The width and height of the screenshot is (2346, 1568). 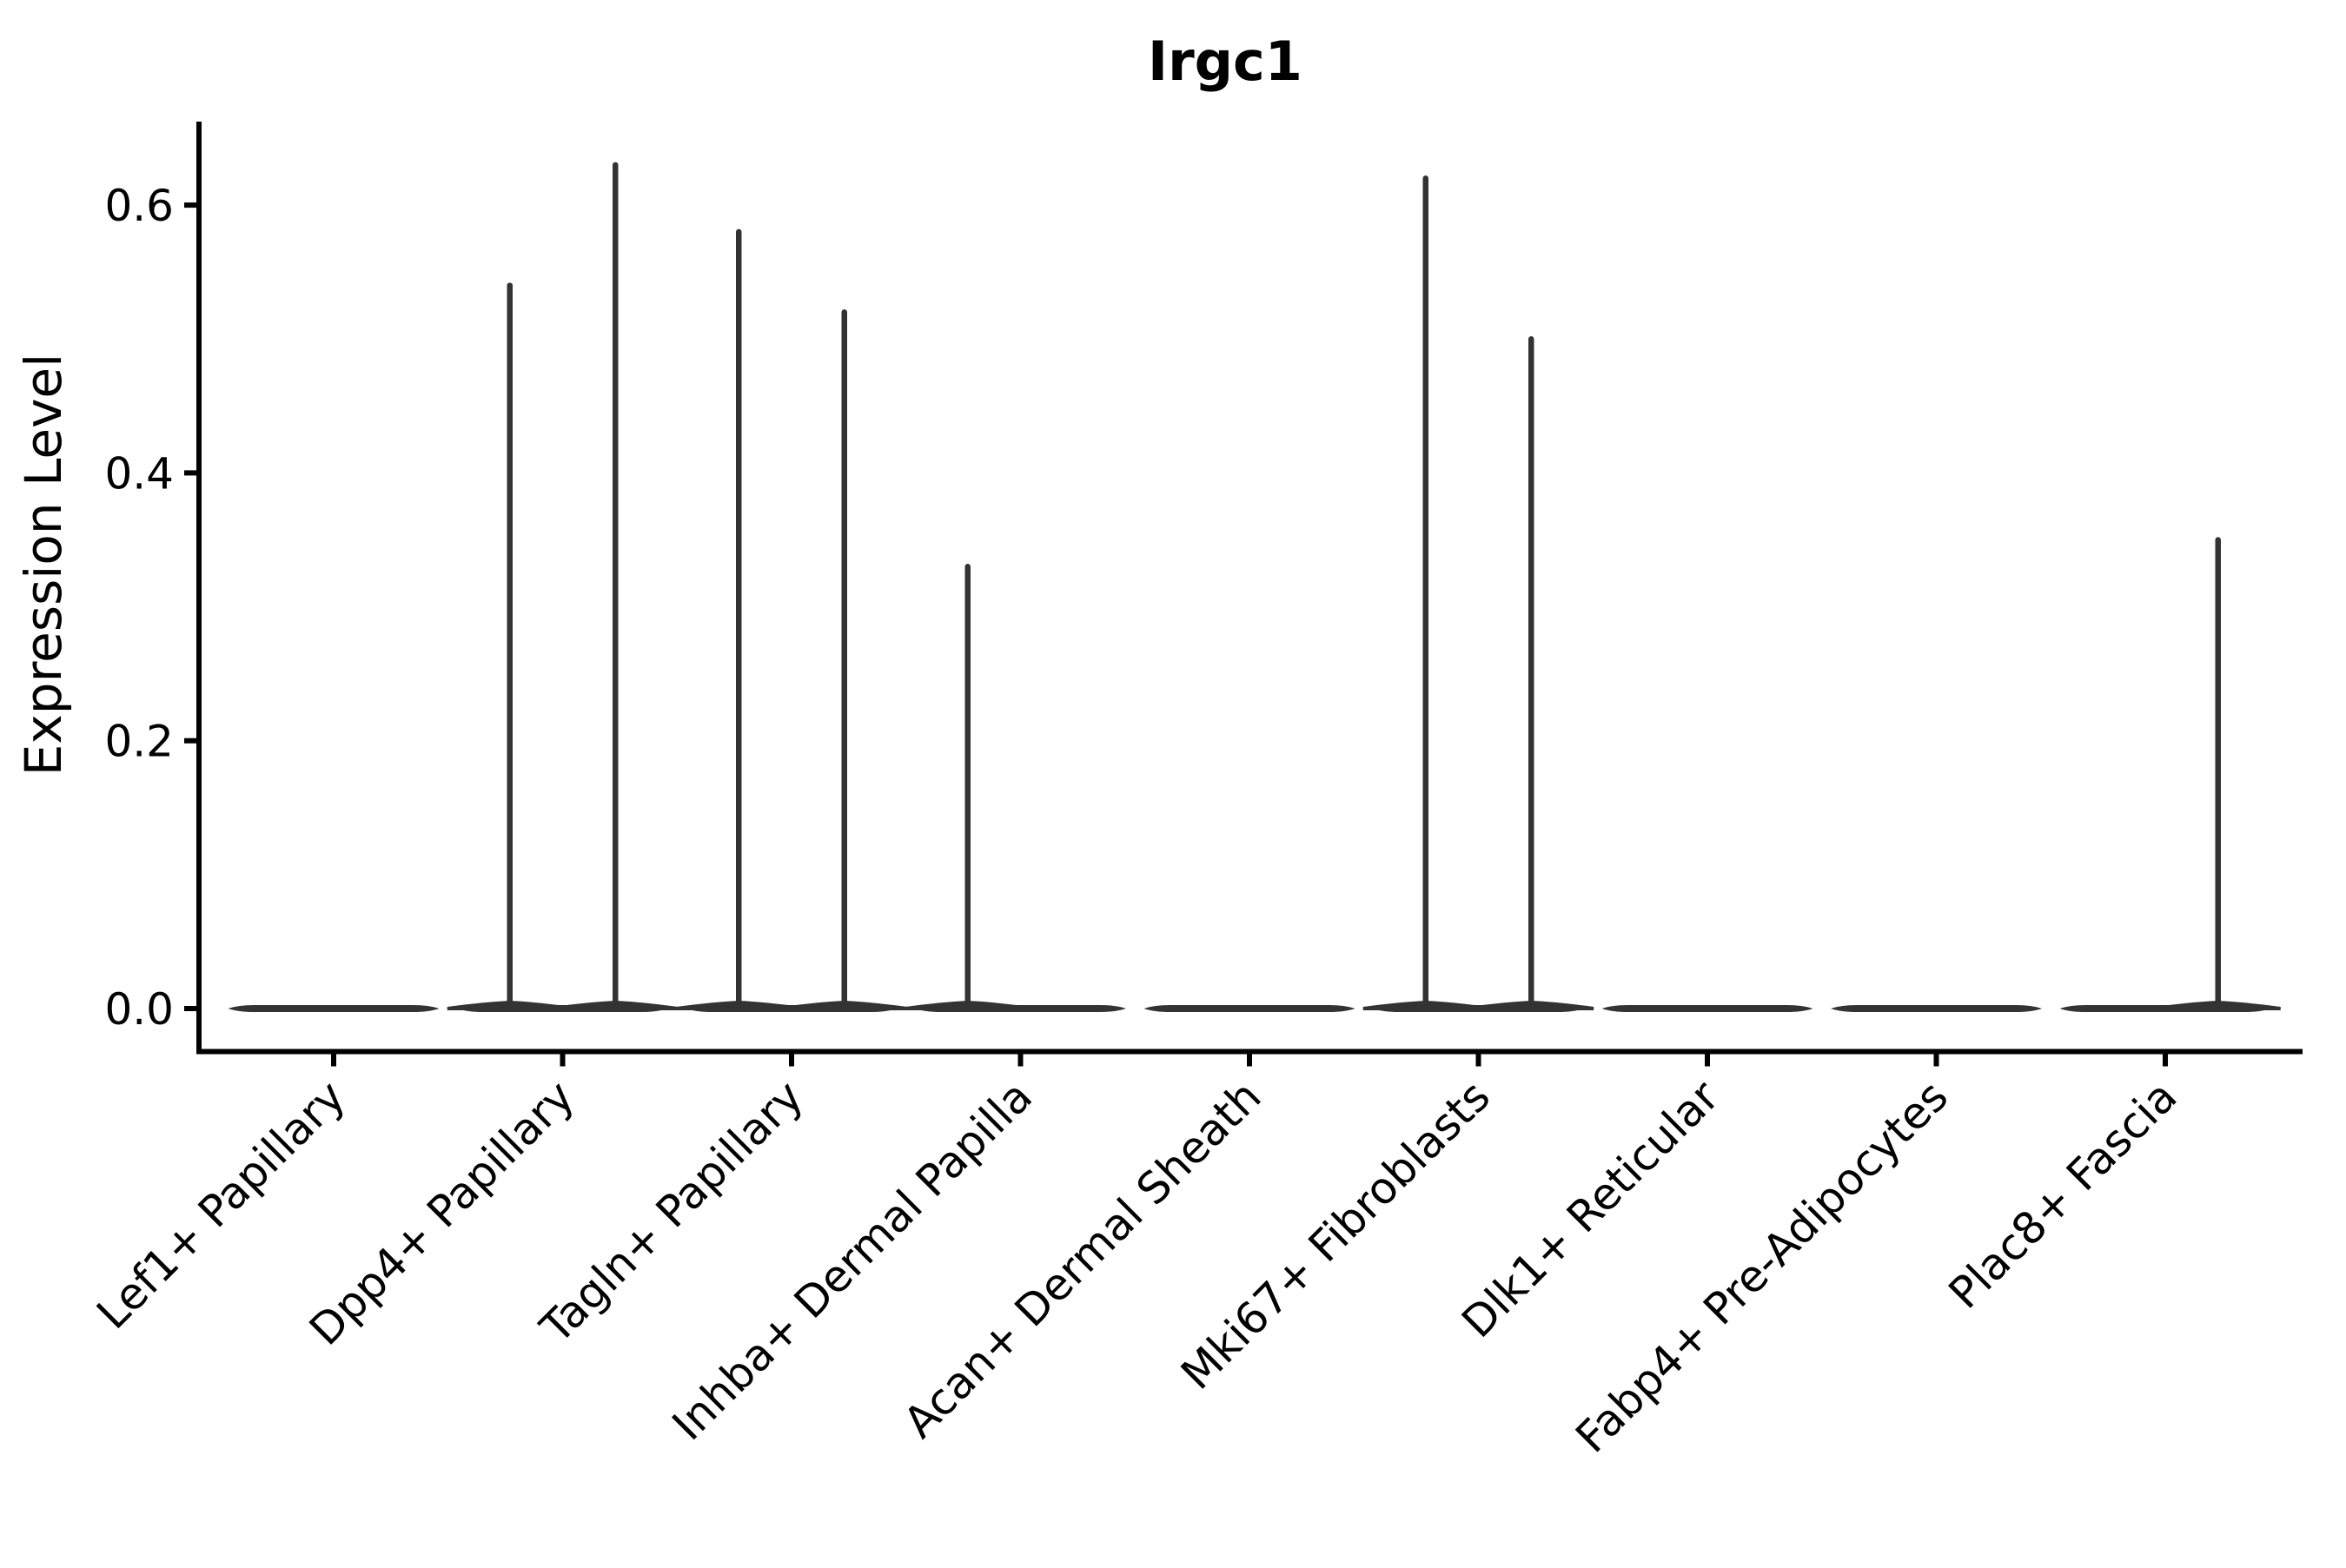 I want to click on y-tick-label: 0.0, so click(x=139, y=1009).